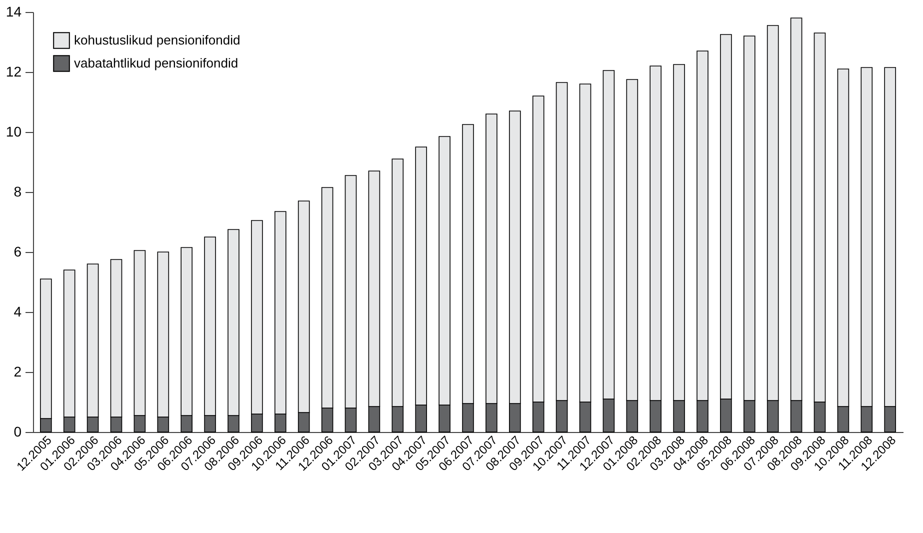  What do you see at coordinates (157, 40) in the screenshot?
I see `legend-label: kohustuslikud pensionifondid` at bounding box center [157, 40].